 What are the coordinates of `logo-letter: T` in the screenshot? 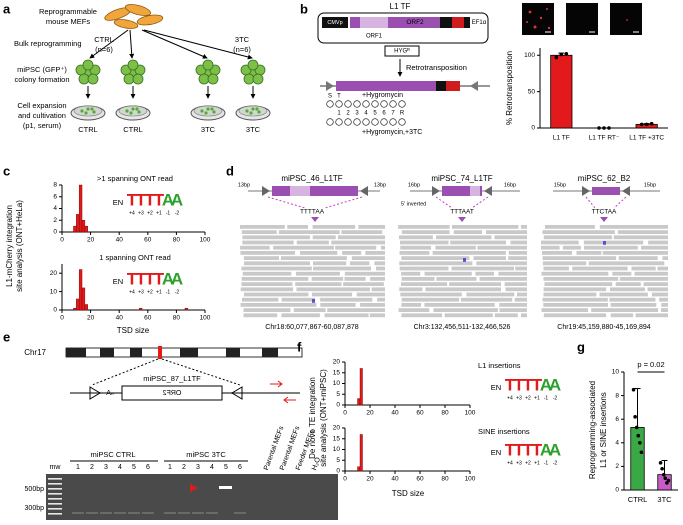 It's located at (159, 278).